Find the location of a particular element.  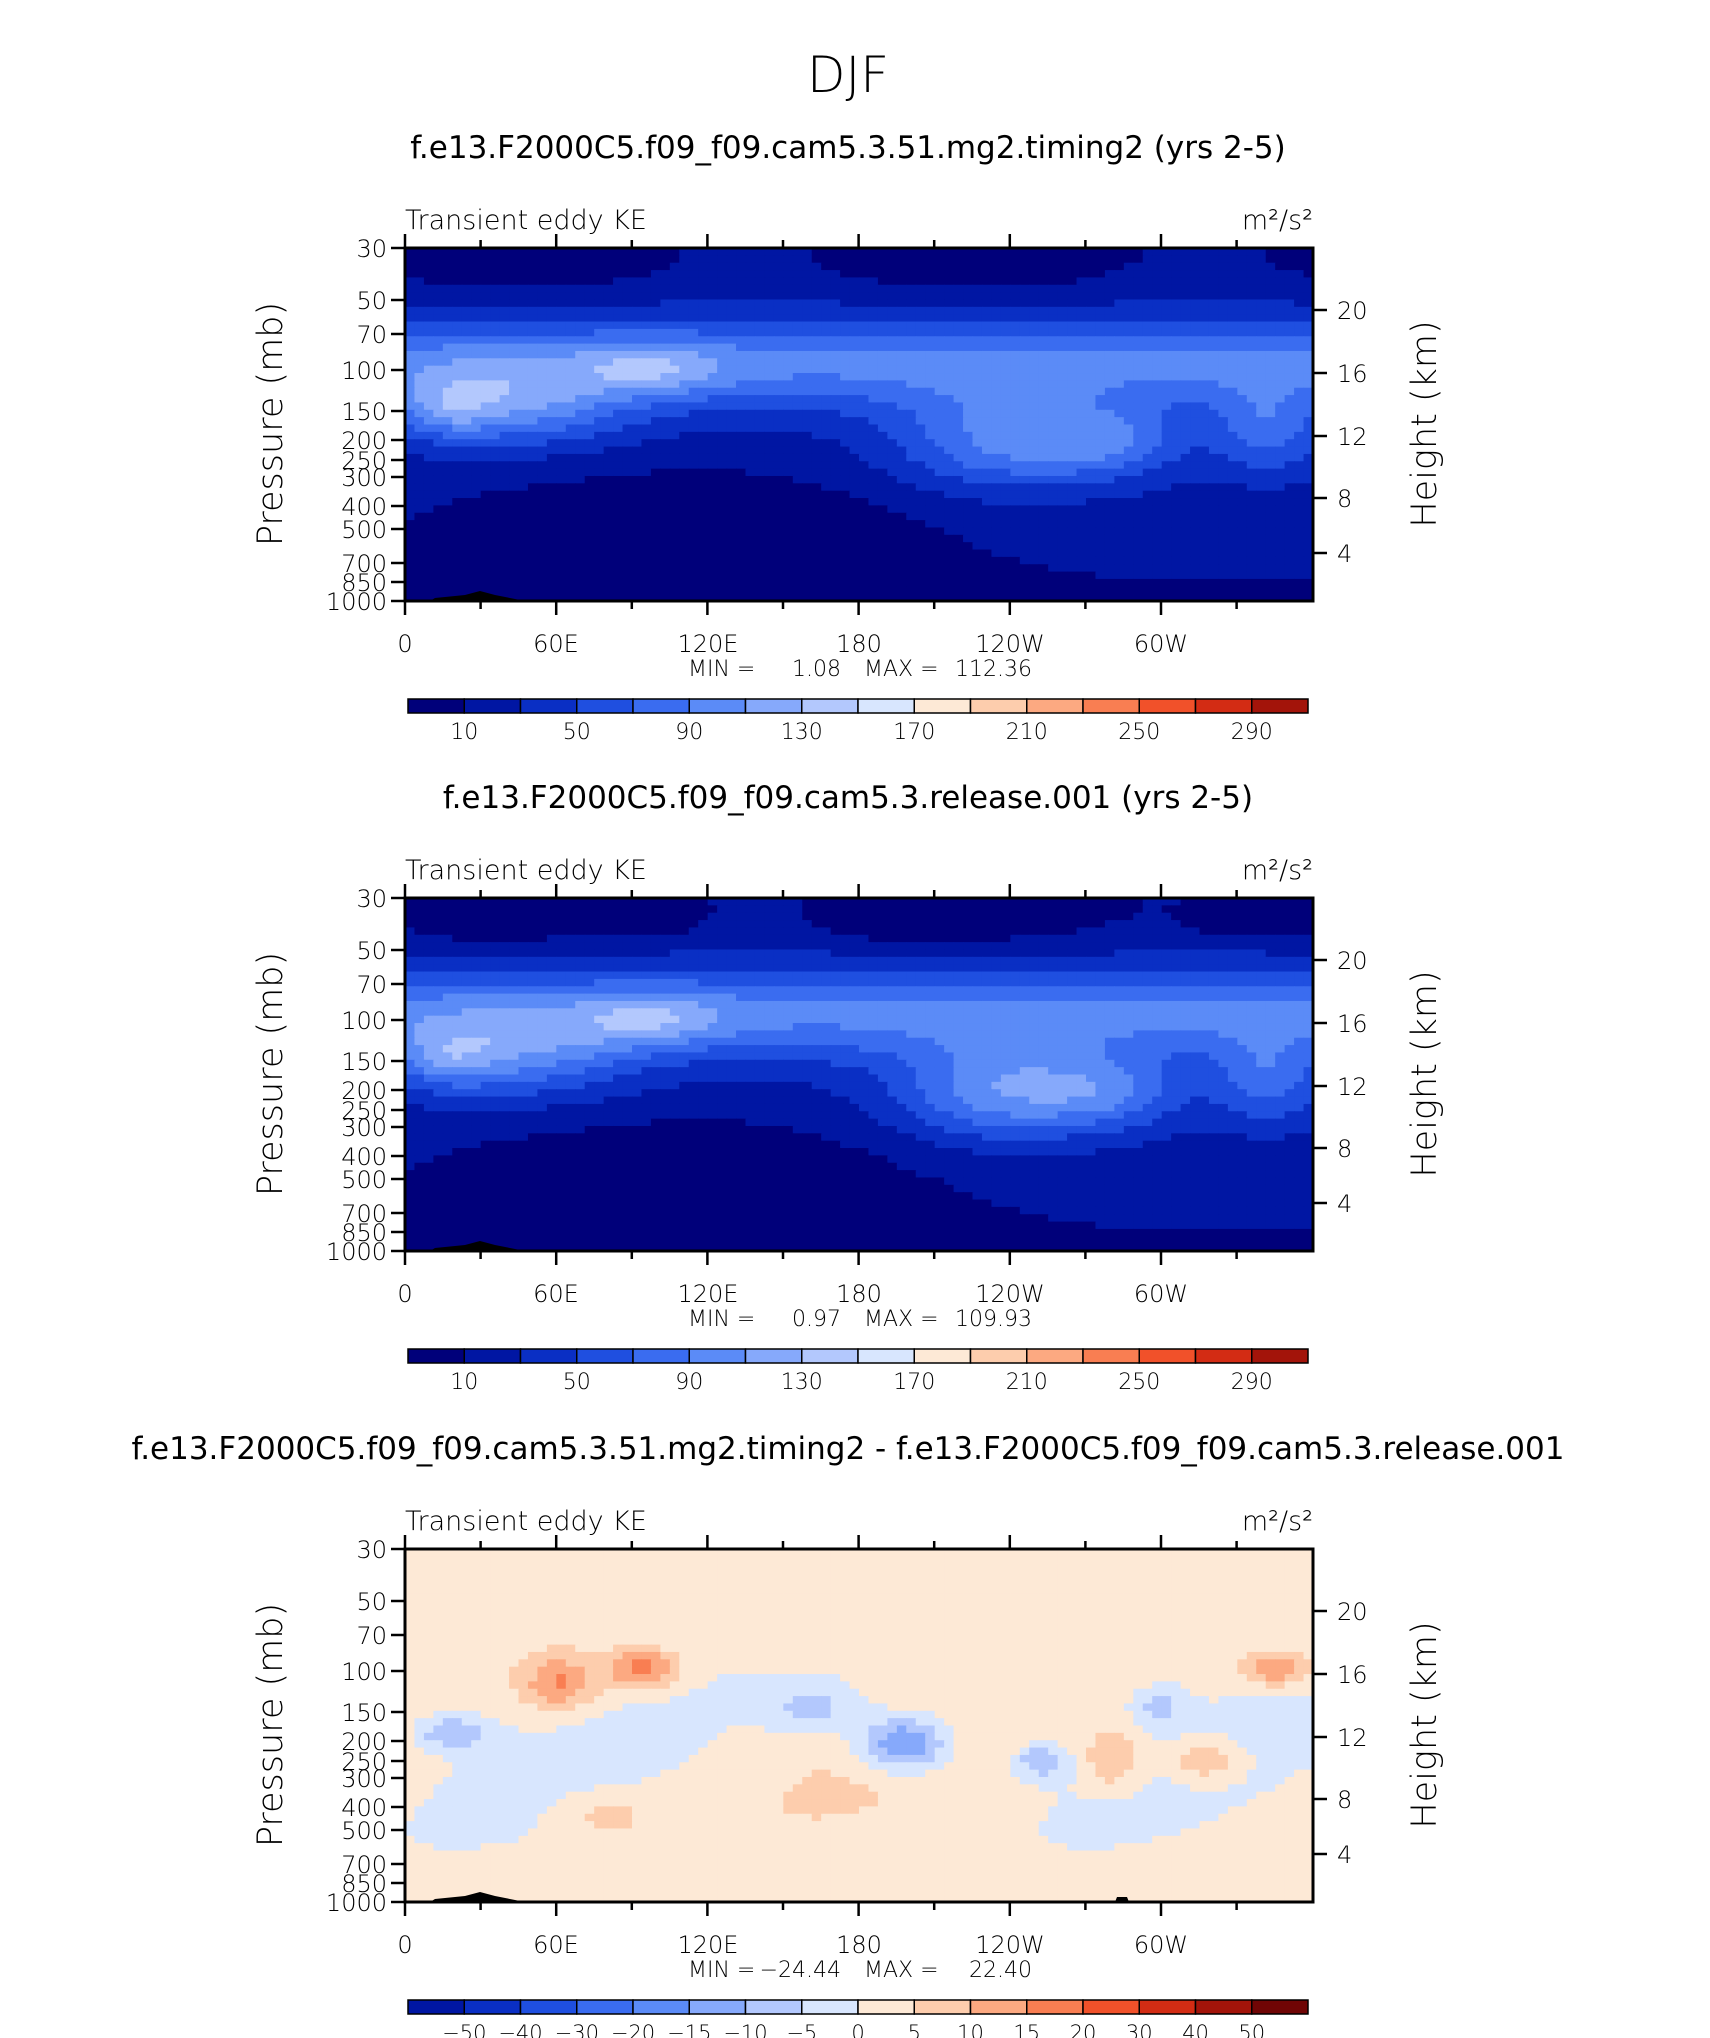

colorbar: 10 50 90 130 170 210 250 290 is located at coordinates (858, 1371).